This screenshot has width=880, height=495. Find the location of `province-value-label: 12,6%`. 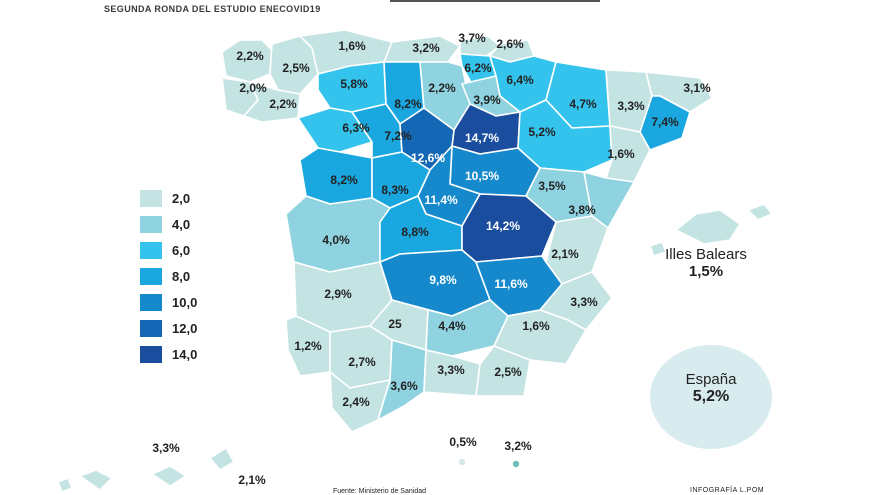

province-value-label: 12,6% is located at coordinates (428, 158).